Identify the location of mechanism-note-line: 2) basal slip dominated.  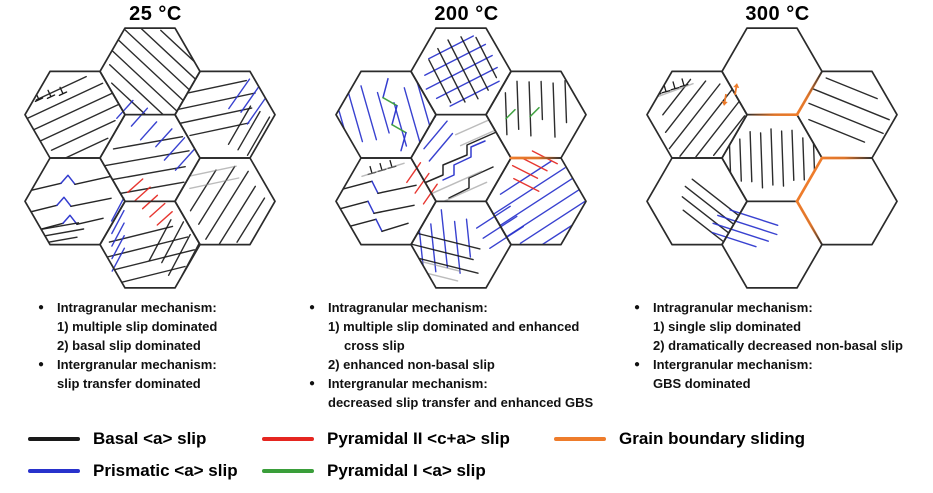
(173, 345).